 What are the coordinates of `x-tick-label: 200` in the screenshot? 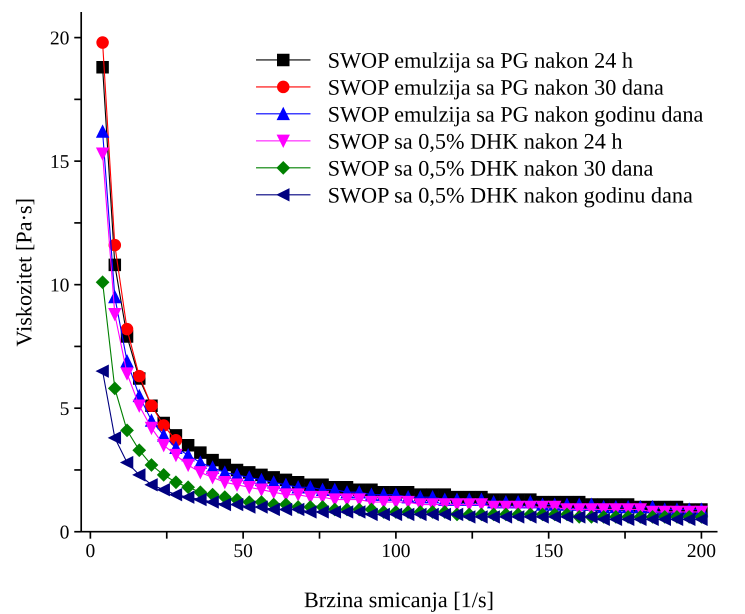 It's located at (702, 551).